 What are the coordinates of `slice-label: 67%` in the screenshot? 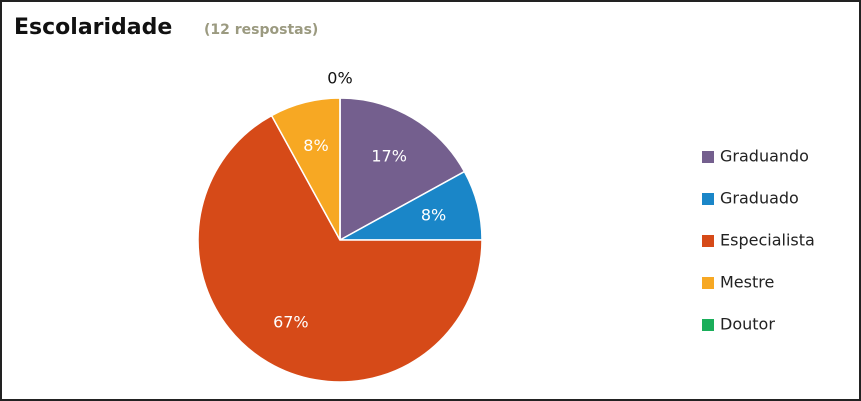 It's located at (291, 322).